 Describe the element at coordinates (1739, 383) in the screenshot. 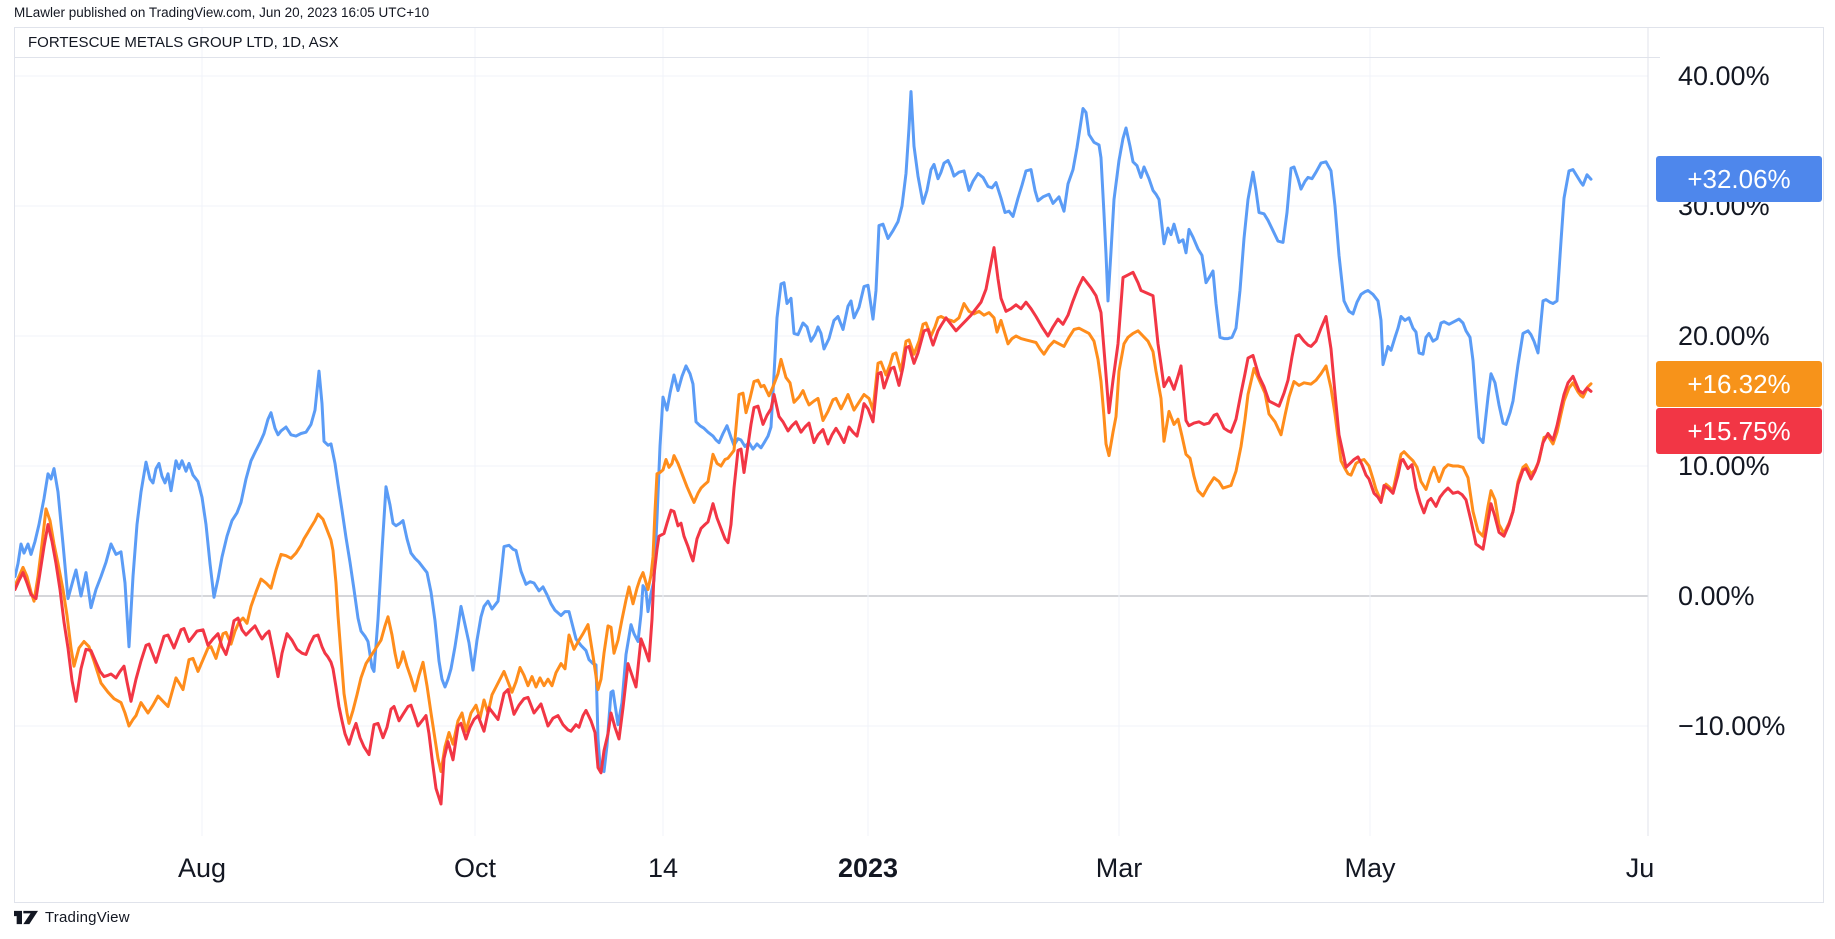

I see `price-badge-orange: +16.32%` at that location.